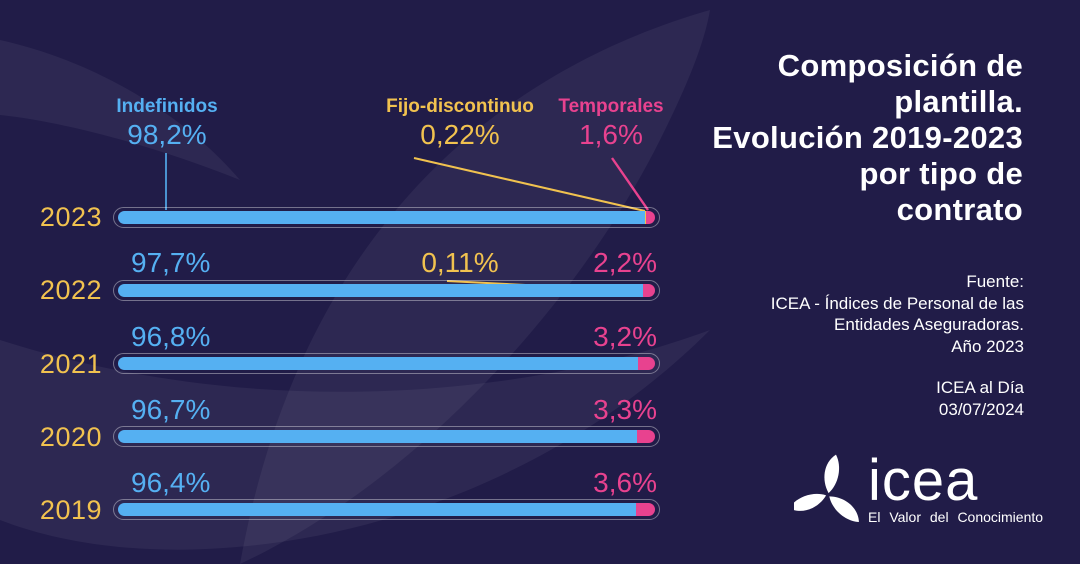 This screenshot has height=564, width=1080. I want to click on year-label: 2022, so click(70, 290).